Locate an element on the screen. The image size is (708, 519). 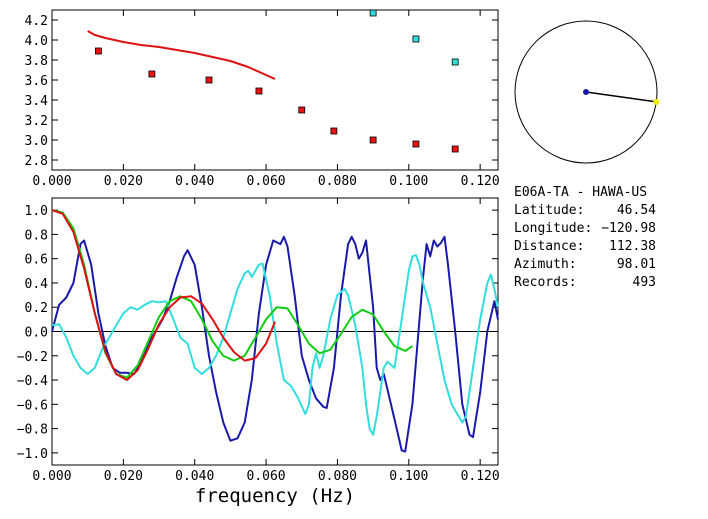
azimuth-line is located at coordinates (621, 97).